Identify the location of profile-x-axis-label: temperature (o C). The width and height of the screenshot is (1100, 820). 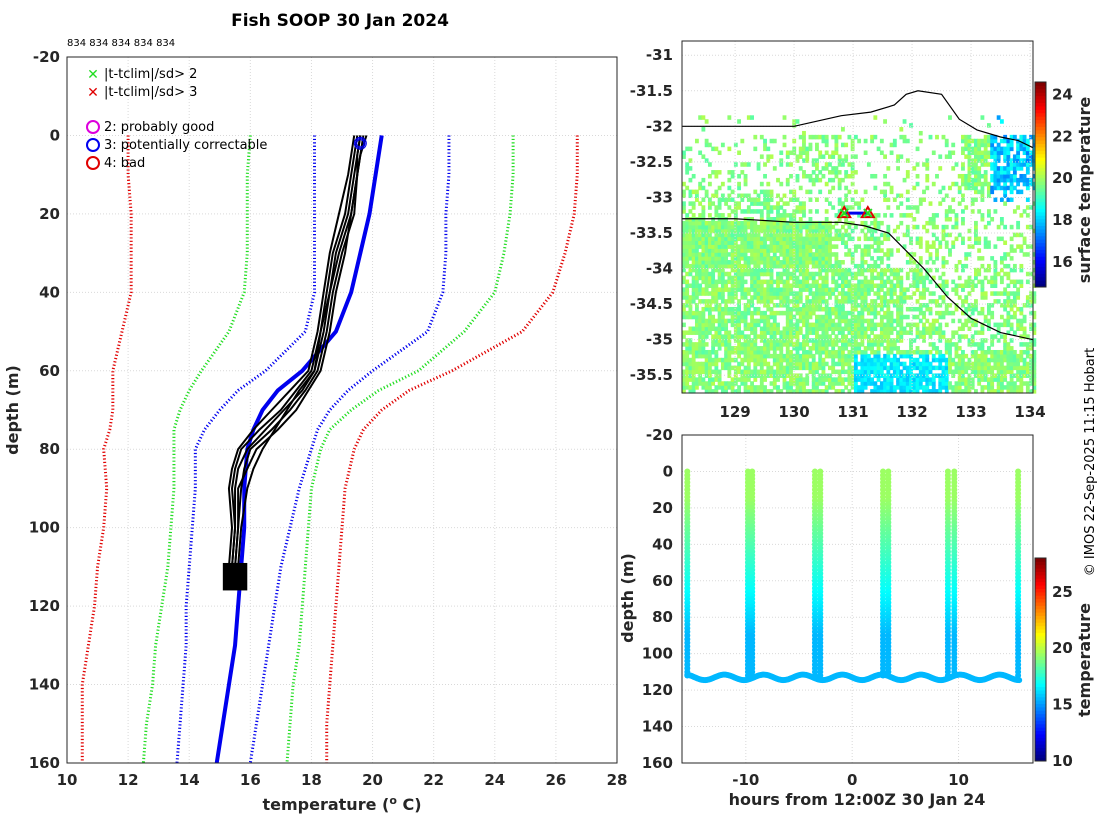
(341, 804).